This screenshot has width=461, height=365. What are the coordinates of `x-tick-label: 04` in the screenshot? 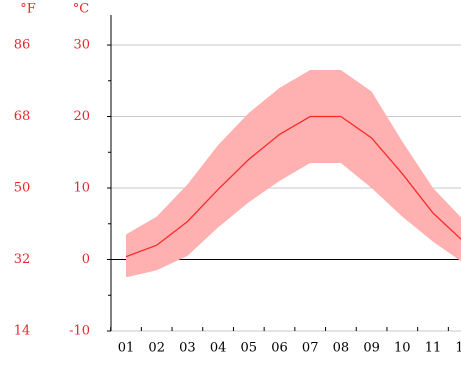 It's located at (218, 348).